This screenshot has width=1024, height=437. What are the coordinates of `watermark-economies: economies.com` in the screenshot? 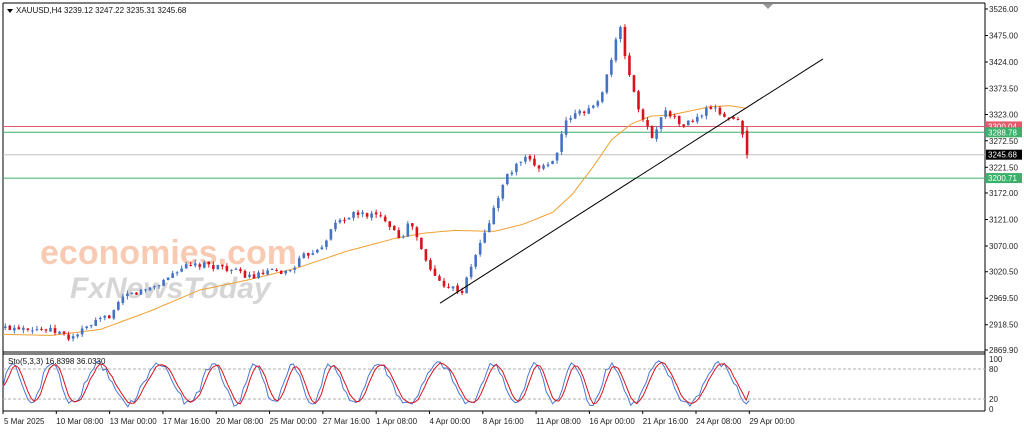 It's located at (168, 253).